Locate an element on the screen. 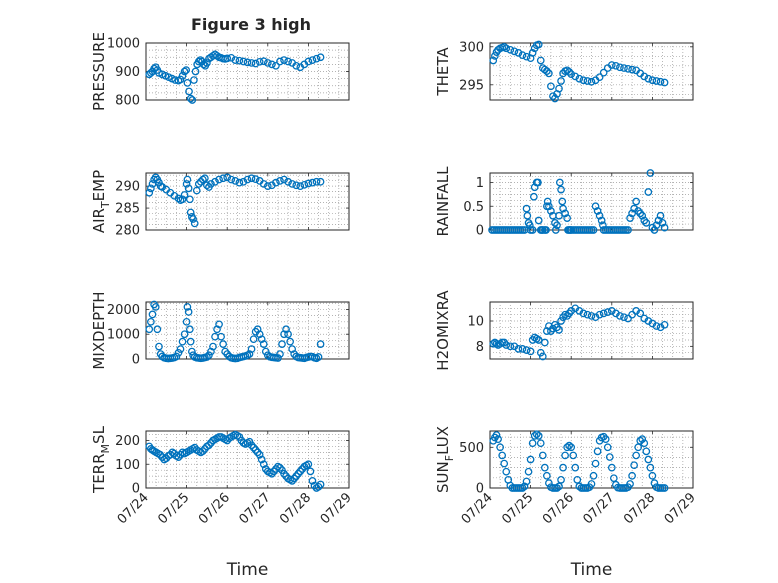 The width and height of the screenshot is (778, 583). y-tick-label: 1000 is located at coordinates (123, 44).